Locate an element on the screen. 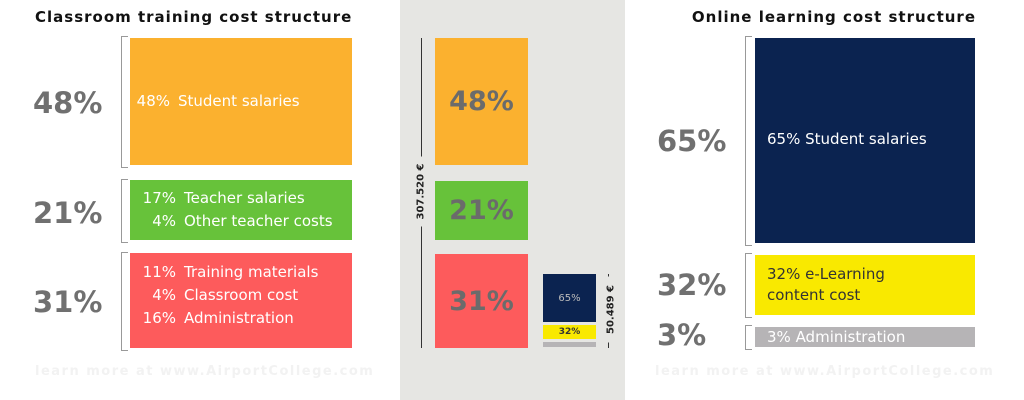 This screenshot has width=1024, height=400. compare-block is located at coordinates (569, 344).